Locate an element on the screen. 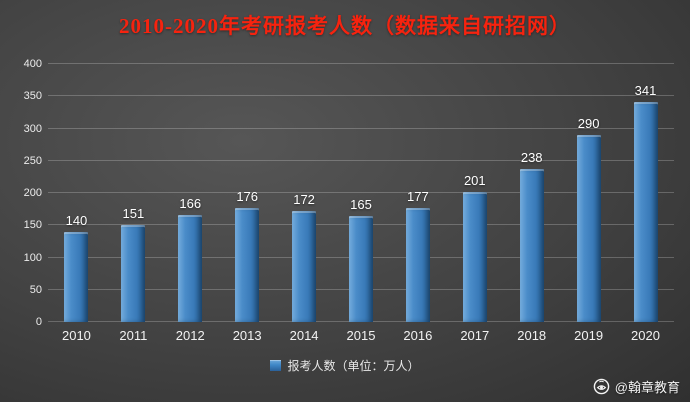  x-axis-tick-label: 2013 is located at coordinates (247, 335).